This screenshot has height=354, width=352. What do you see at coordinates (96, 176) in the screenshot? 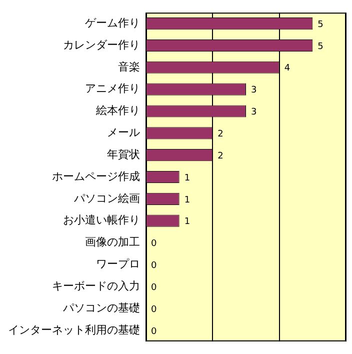
I see `y-tick-label: ホームページ作成` at bounding box center [96, 176].